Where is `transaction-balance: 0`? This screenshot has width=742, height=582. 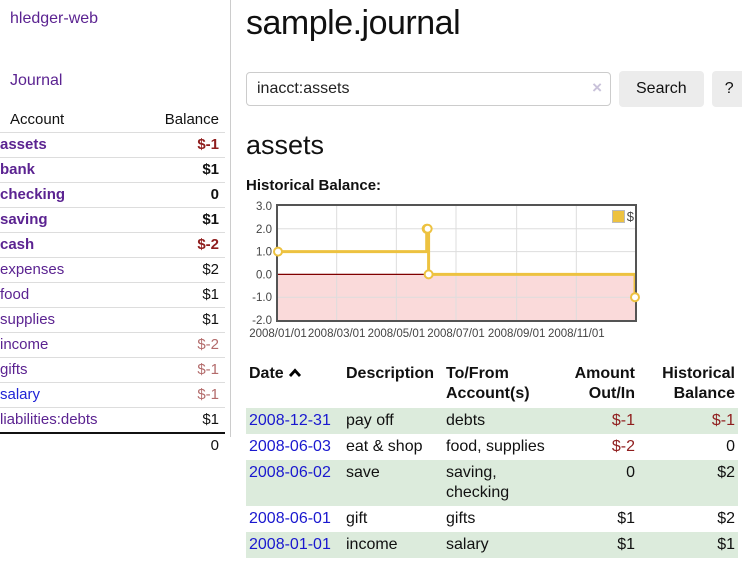
transaction-balance: 0 is located at coordinates (730, 446).